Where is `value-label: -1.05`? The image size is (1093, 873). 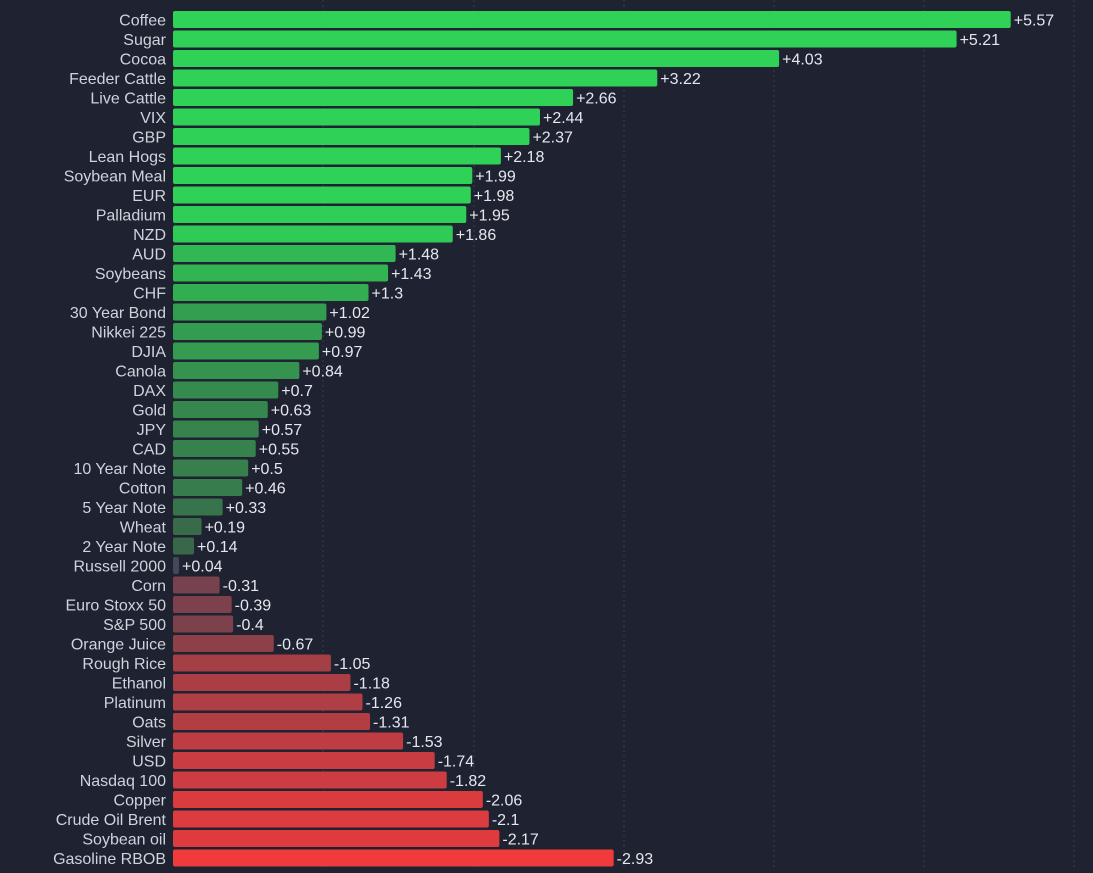 value-label: -1.05 is located at coordinates (352, 664).